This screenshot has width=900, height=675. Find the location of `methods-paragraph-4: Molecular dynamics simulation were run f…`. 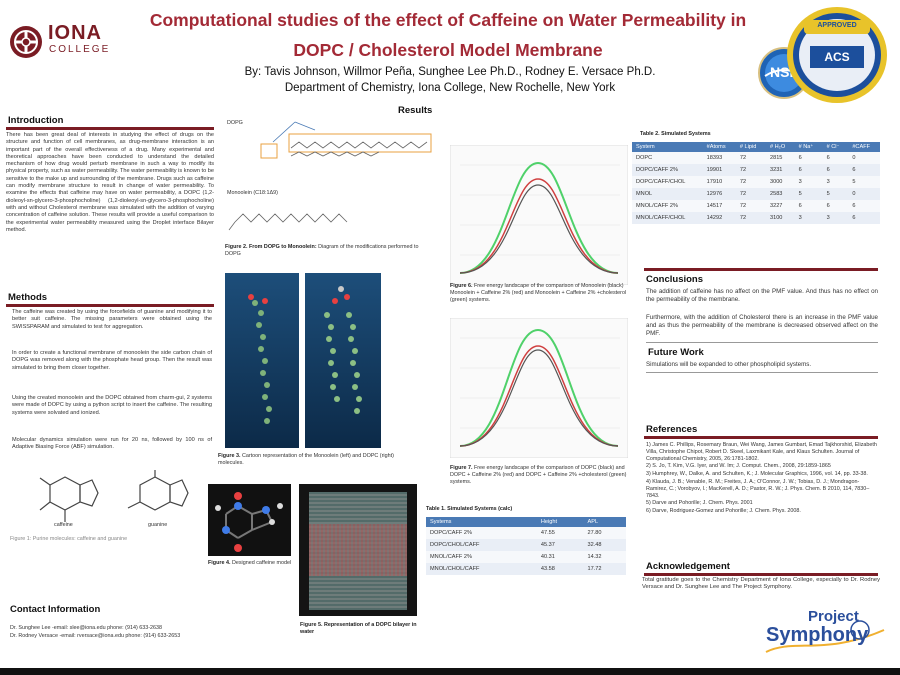

methods-paragraph-4: Molecular dynamics simulation were run f… is located at coordinates (112, 444).